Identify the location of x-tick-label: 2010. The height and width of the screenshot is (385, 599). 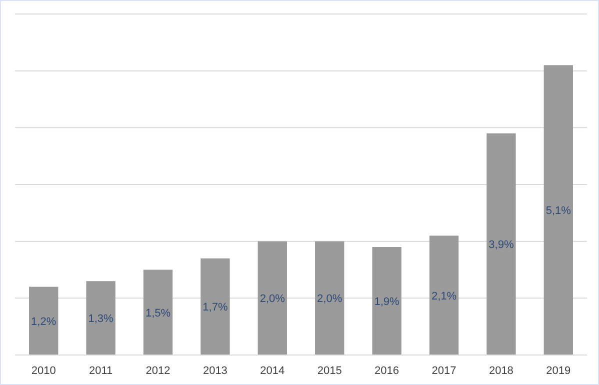
(43, 371).